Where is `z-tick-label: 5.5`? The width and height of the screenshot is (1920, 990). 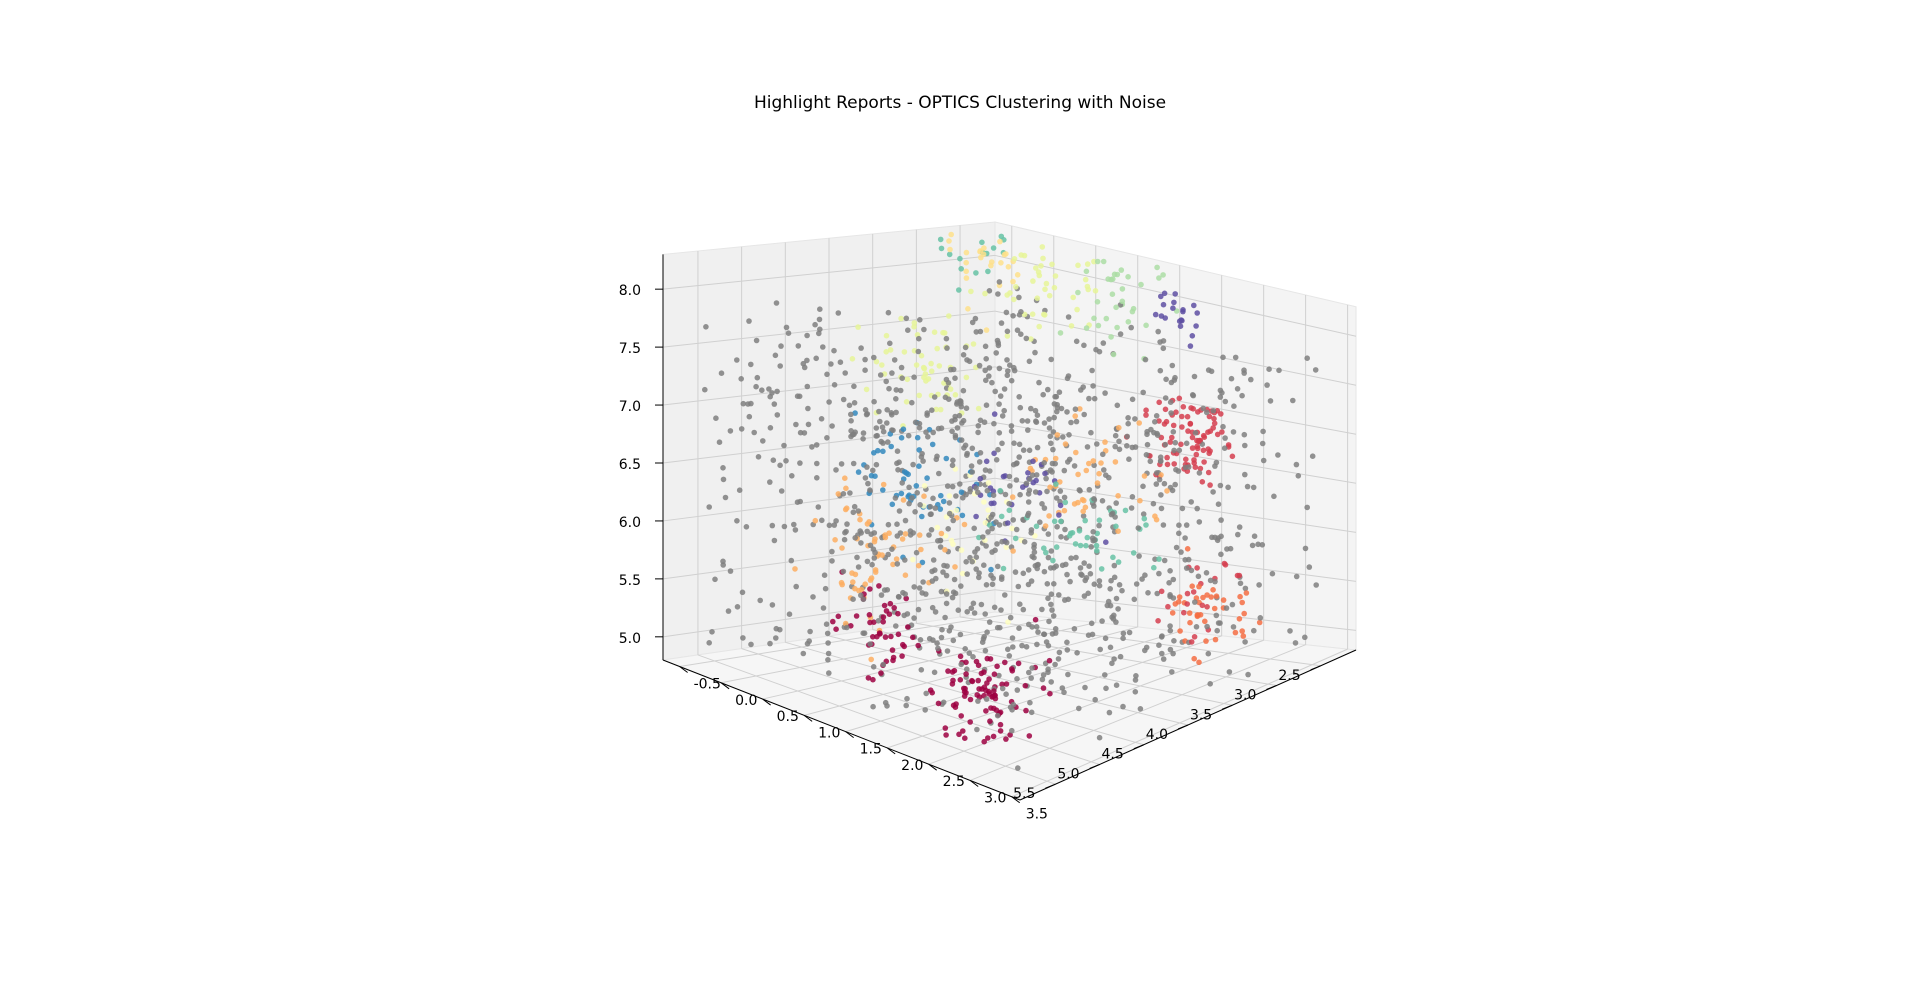 z-tick-label: 5.5 is located at coordinates (630, 581).